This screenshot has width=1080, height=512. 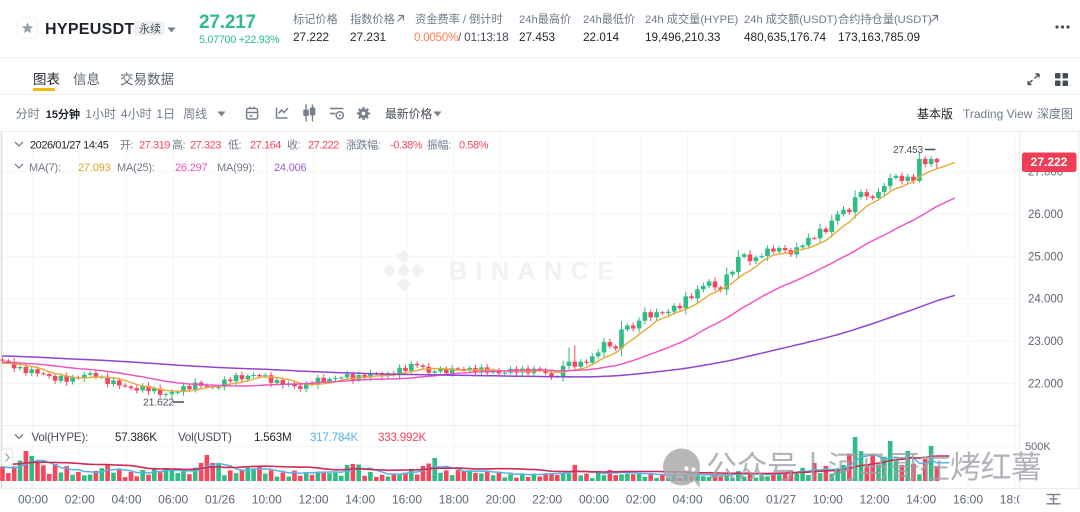 What do you see at coordinates (1045, 257) in the screenshot?
I see `svg-text: 25.000` at bounding box center [1045, 257].